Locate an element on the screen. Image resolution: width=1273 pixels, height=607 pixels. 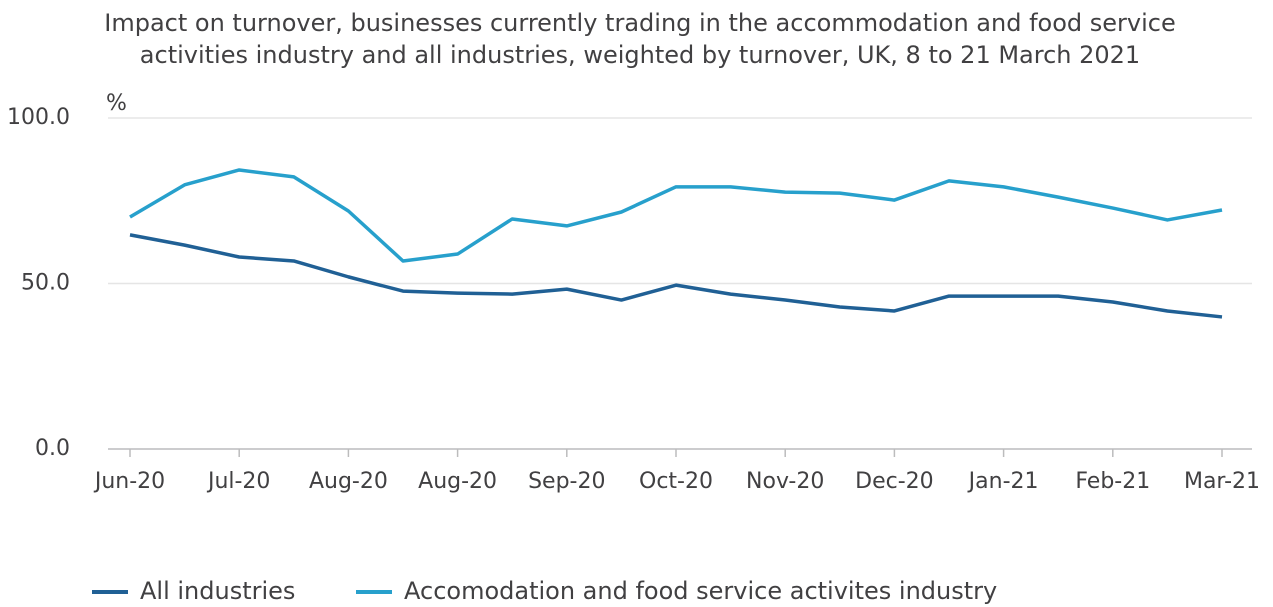
x-tick-label: Jun-20 is located at coordinates (129, 481).